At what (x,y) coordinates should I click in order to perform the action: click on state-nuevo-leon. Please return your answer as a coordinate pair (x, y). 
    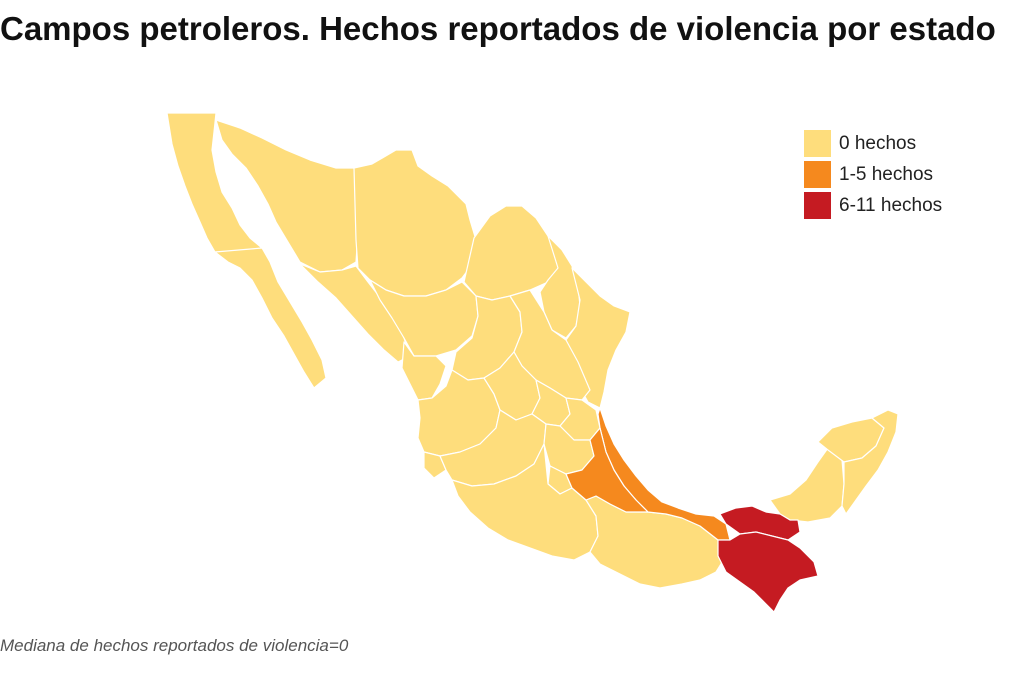
    Looking at the image, I should click on (560, 287).